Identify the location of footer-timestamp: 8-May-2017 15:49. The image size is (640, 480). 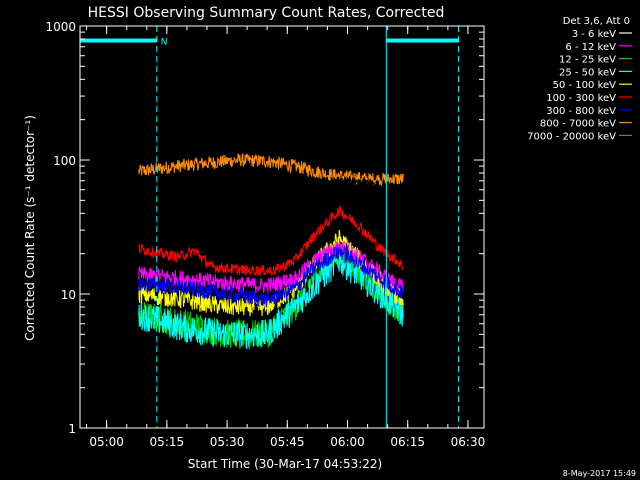
(599, 473).